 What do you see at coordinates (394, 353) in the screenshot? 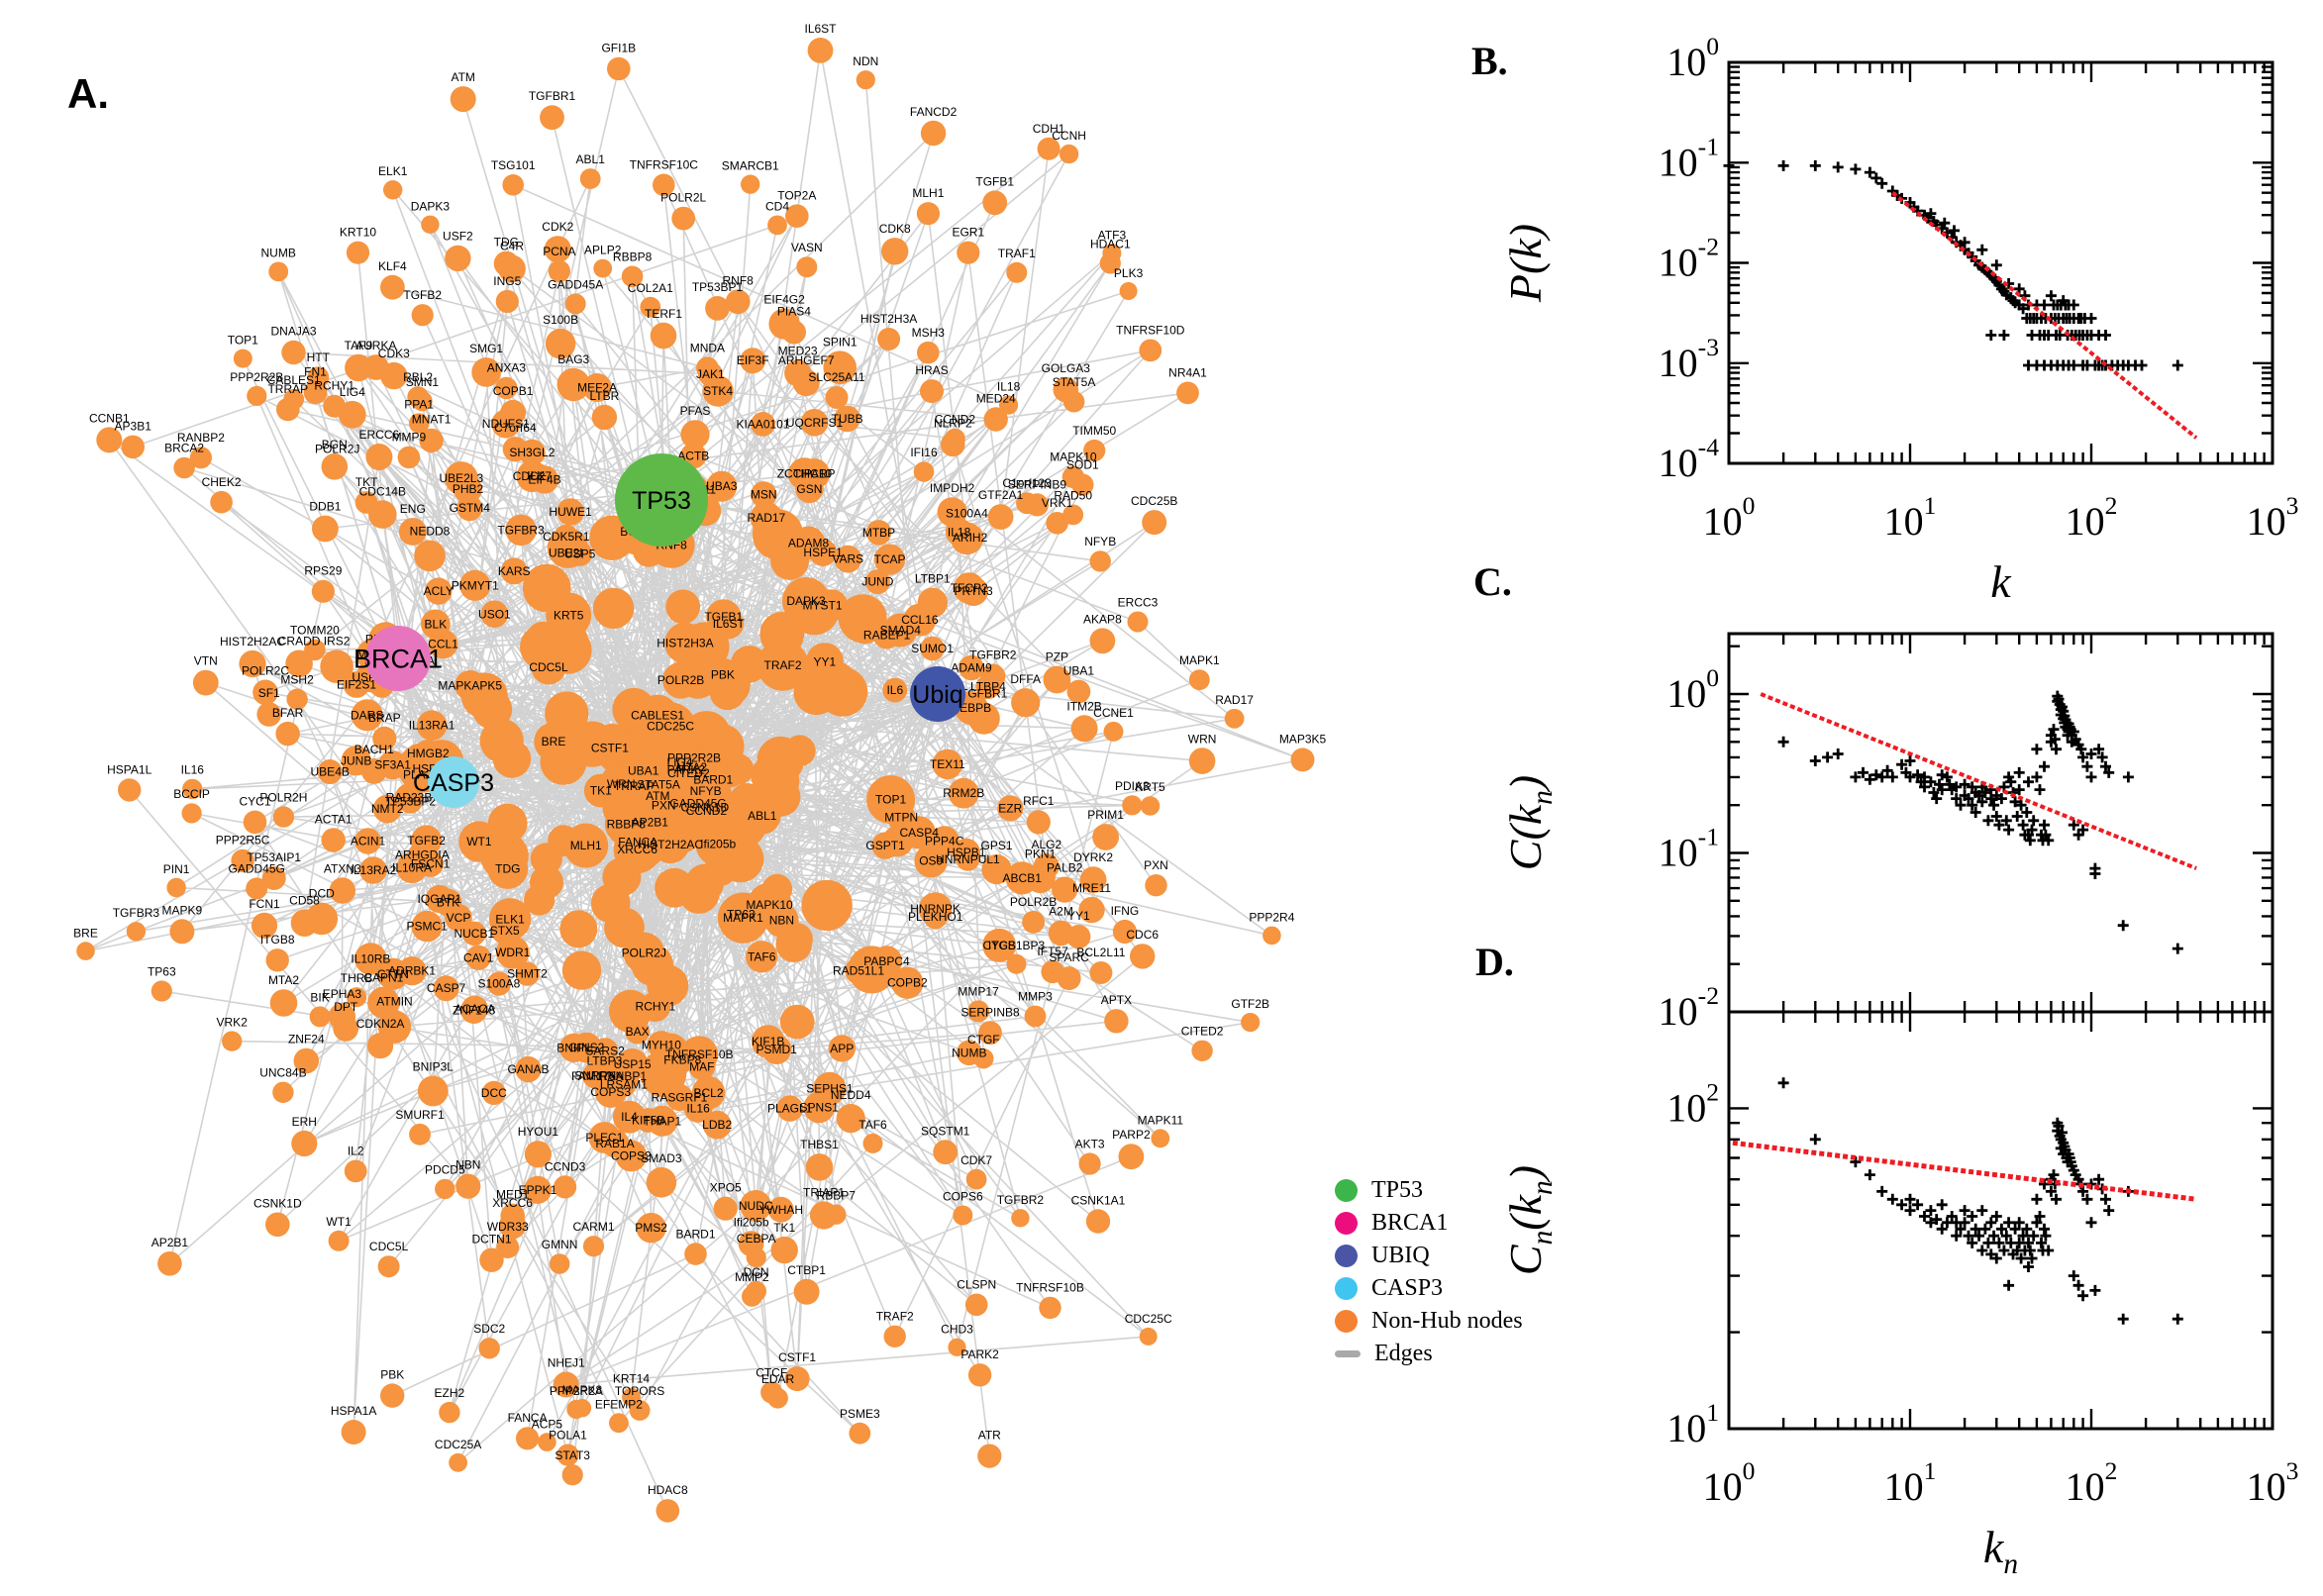
I see `node-label: CDK3` at bounding box center [394, 353].